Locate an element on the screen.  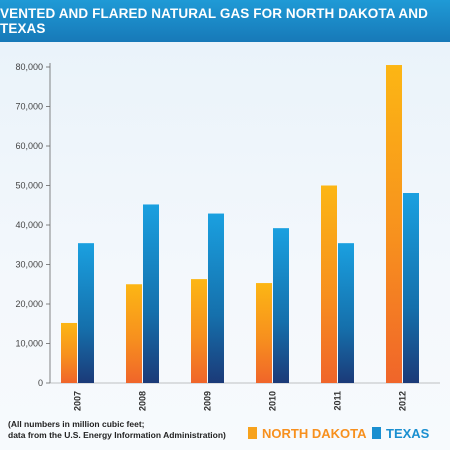
x-tick-label-2007: 2007 is located at coordinates (78, 401).